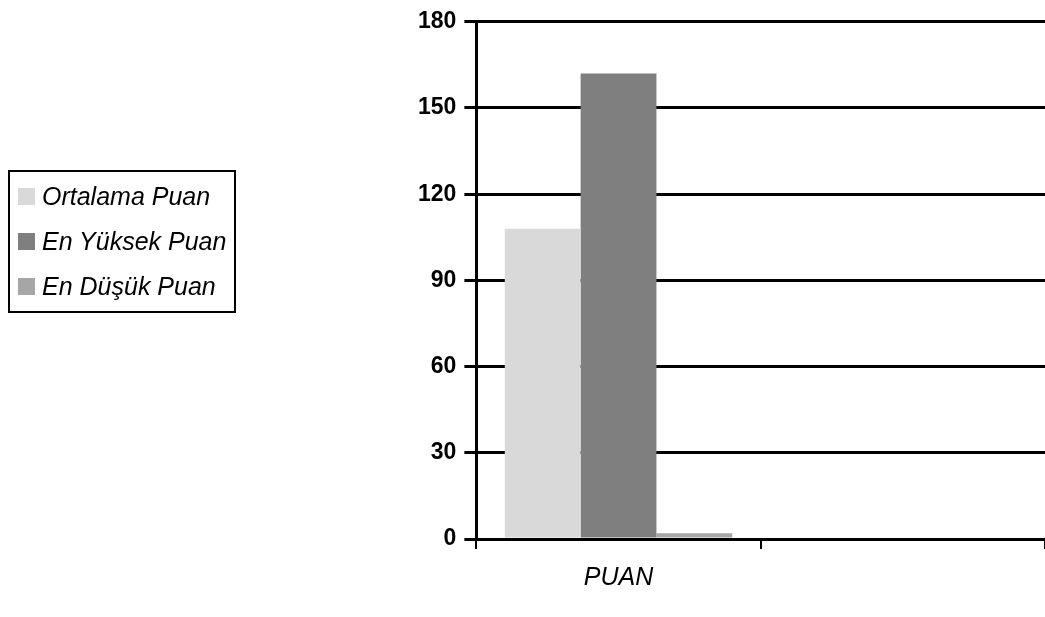  Describe the element at coordinates (437, 20) in the screenshot. I see `y-tick-label: 180` at that location.